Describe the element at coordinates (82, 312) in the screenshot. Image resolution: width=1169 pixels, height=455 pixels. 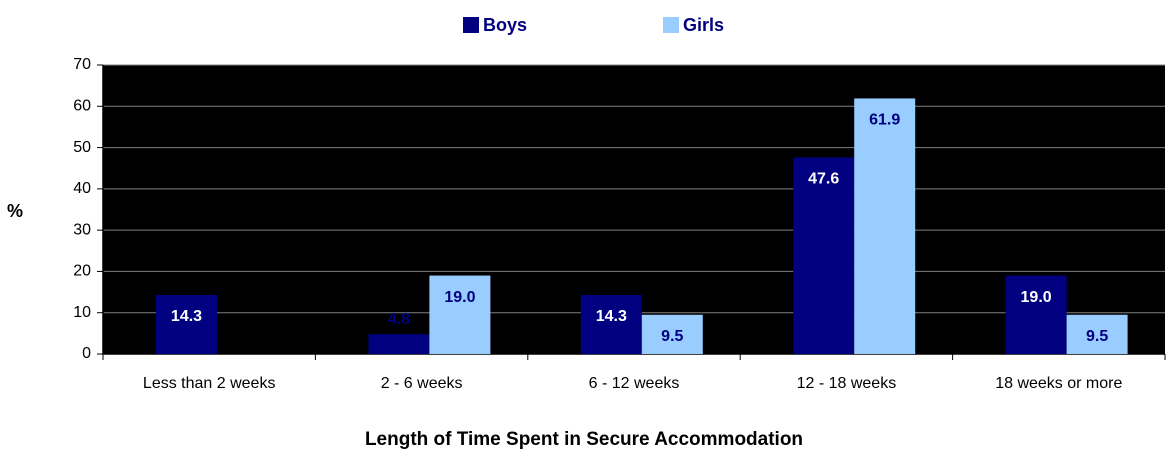
I see `y-tick-label: 10` at that location.